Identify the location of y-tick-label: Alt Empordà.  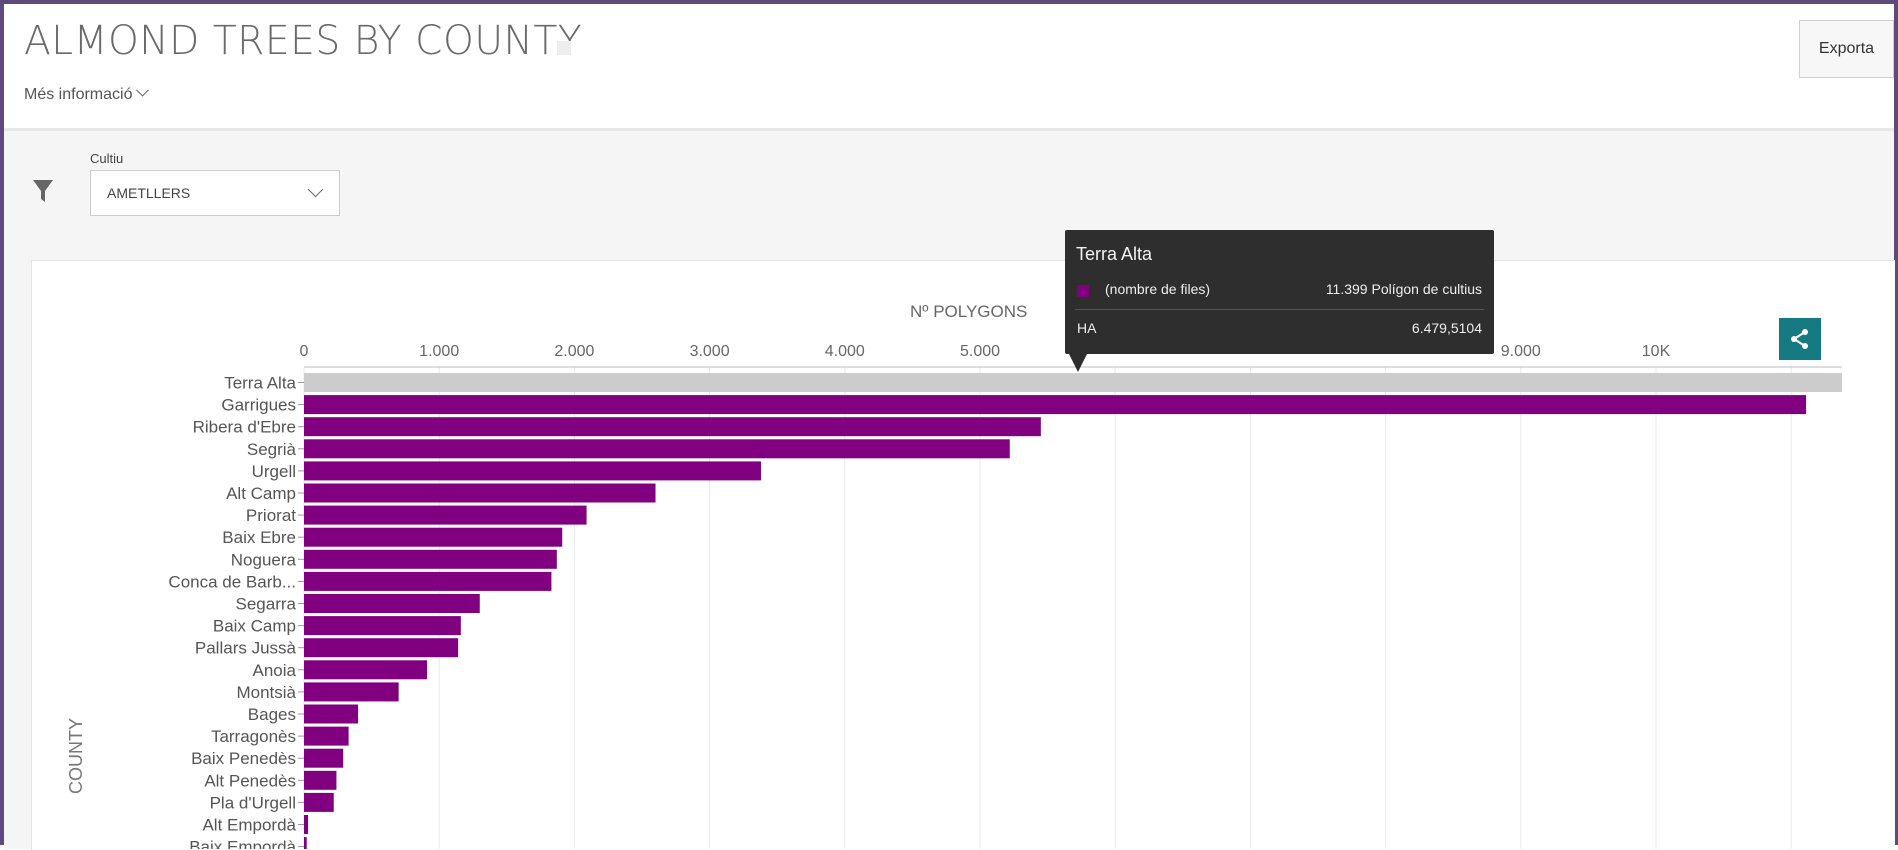
(249, 825).